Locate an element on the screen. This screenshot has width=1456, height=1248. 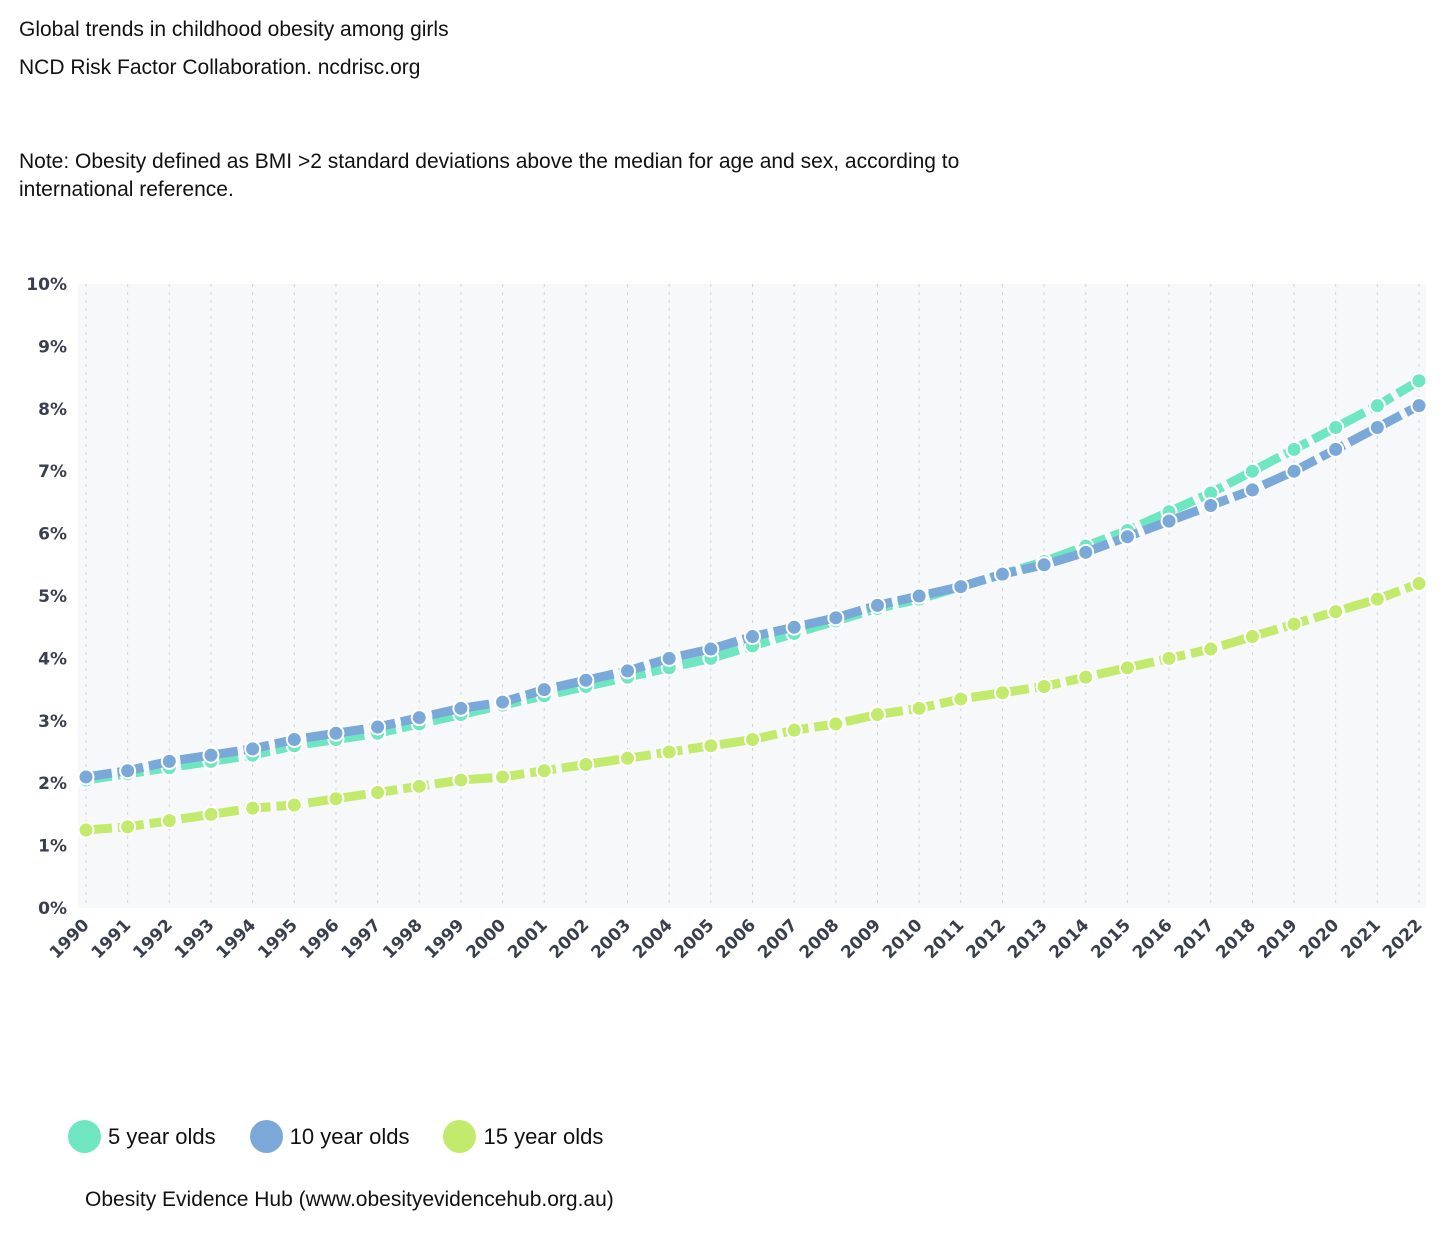
data-point-10-year-olds-2009 is located at coordinates (877, 605).